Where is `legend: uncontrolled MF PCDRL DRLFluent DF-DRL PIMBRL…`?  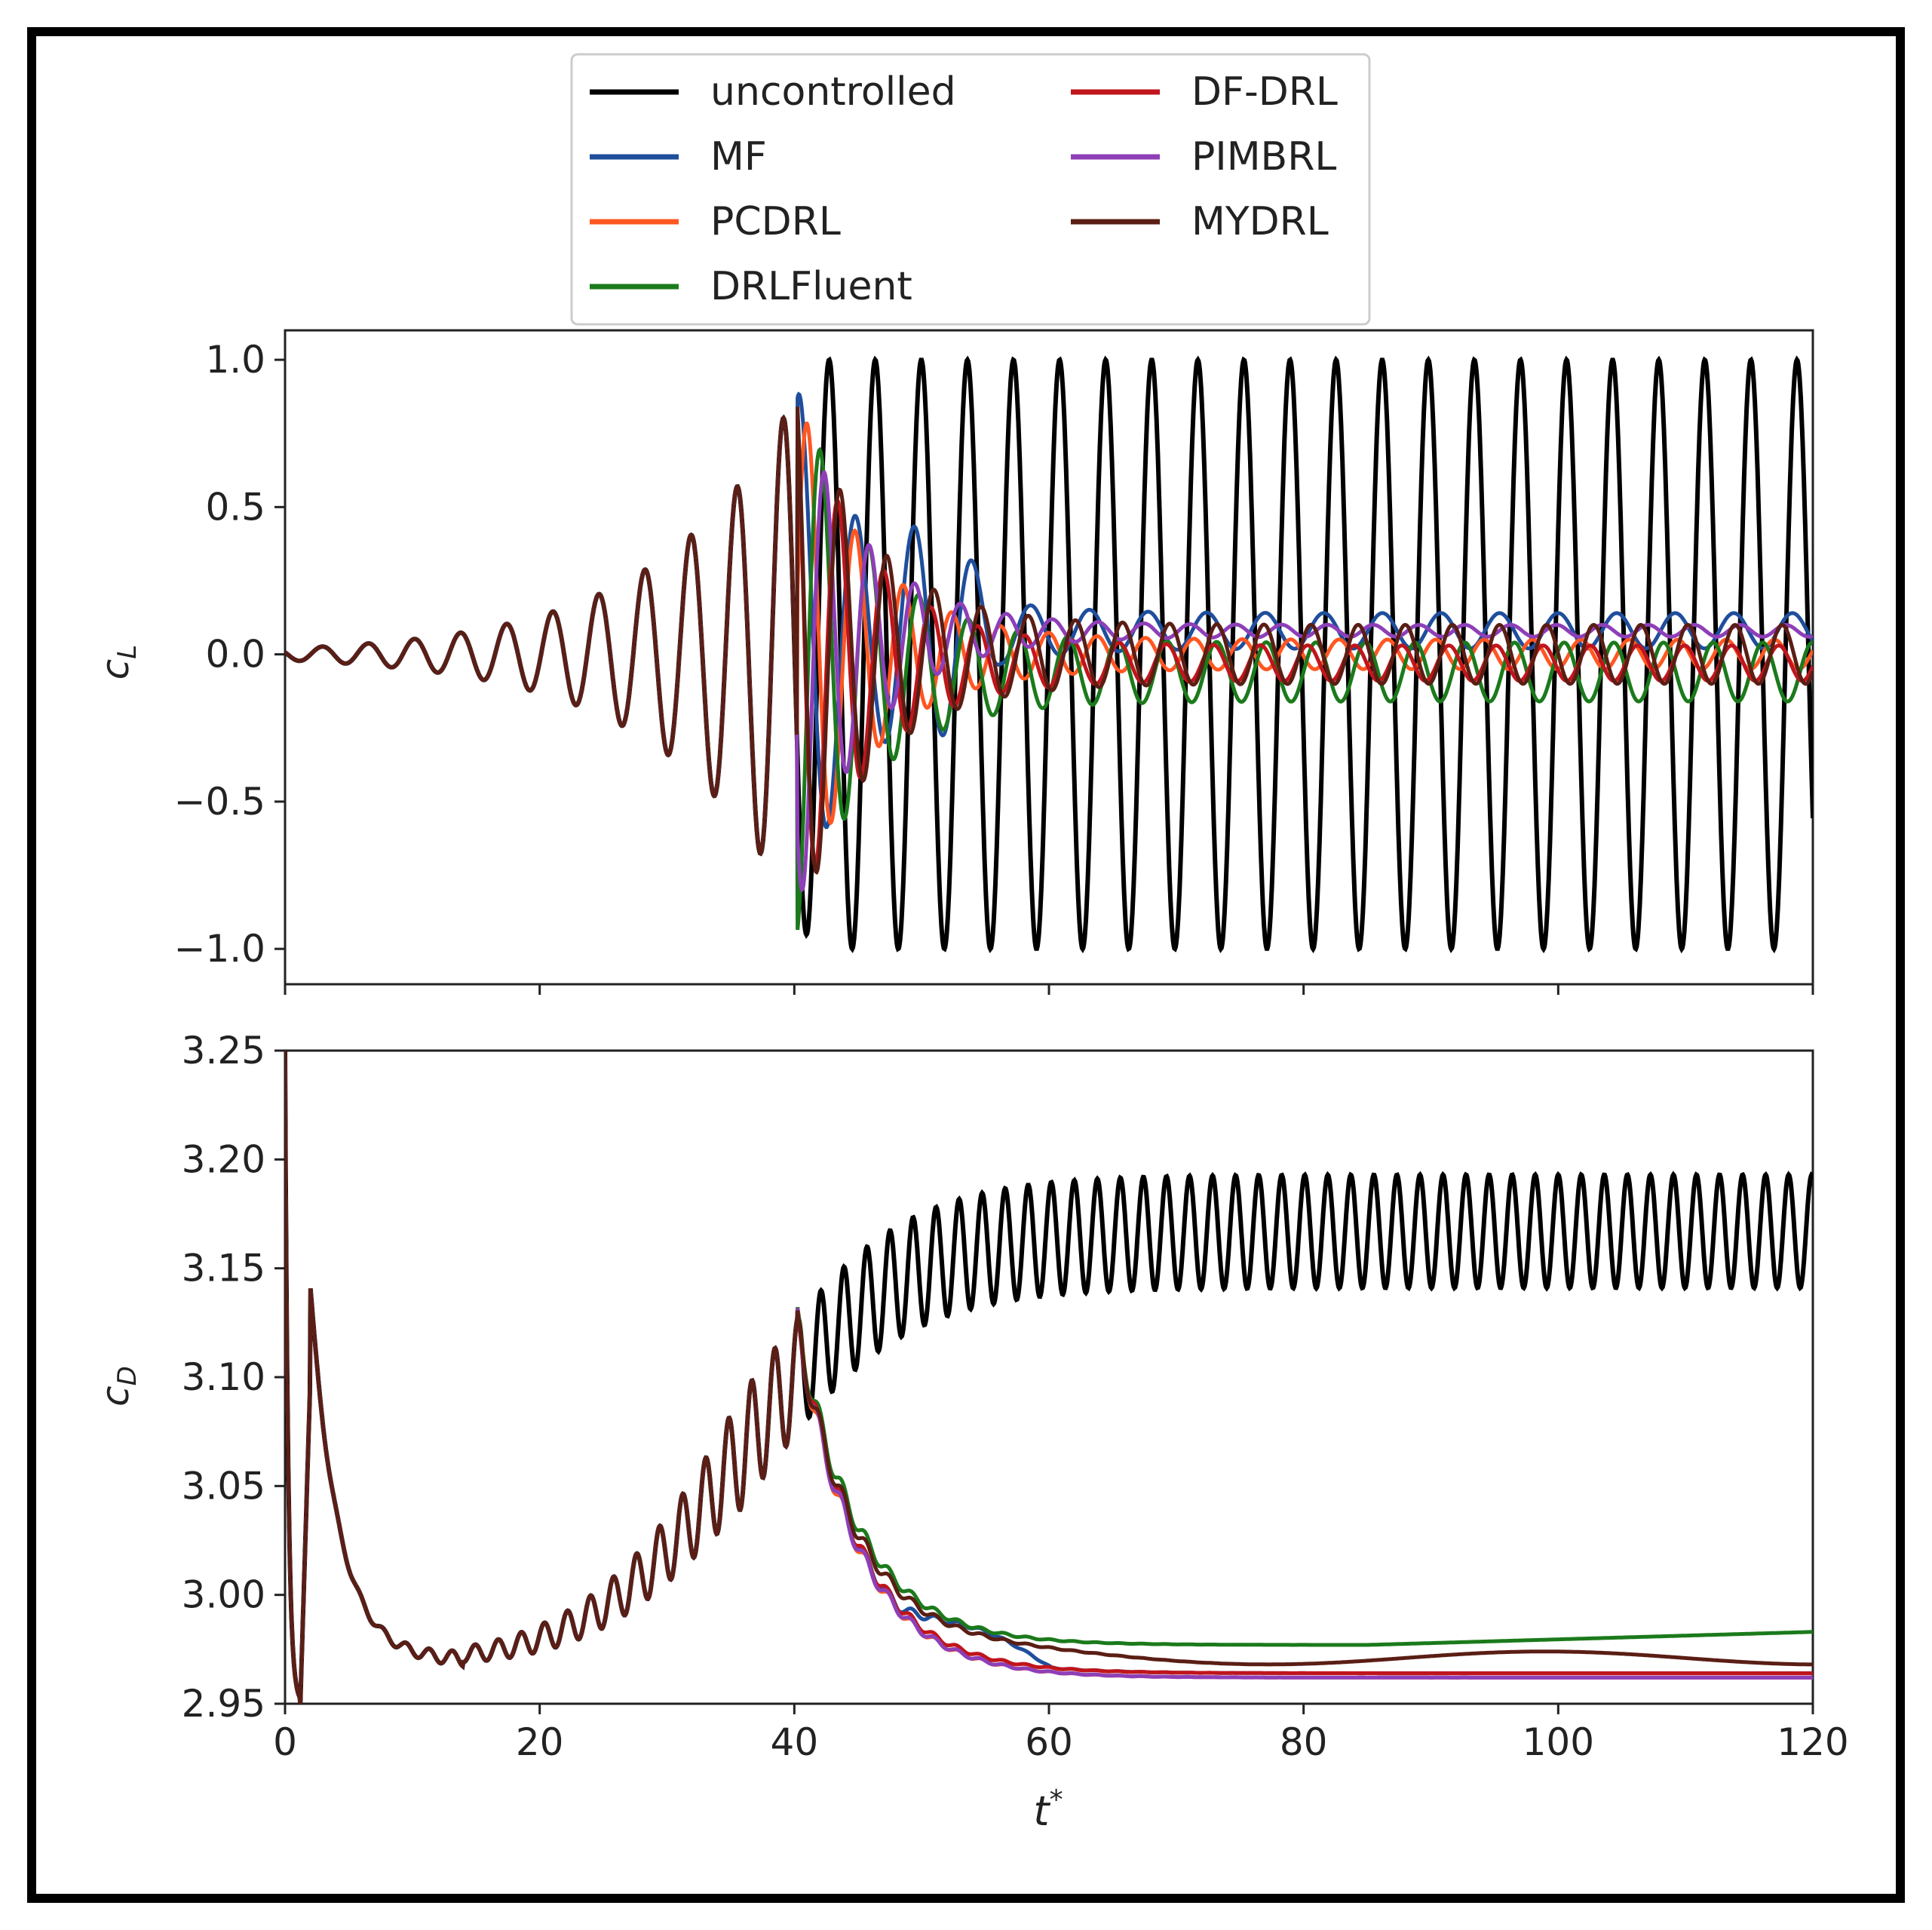
legend: uncontrolled MF PCDRL DRLFluent DF-DRL PIMBRL… is located at coordinates (970, 189).